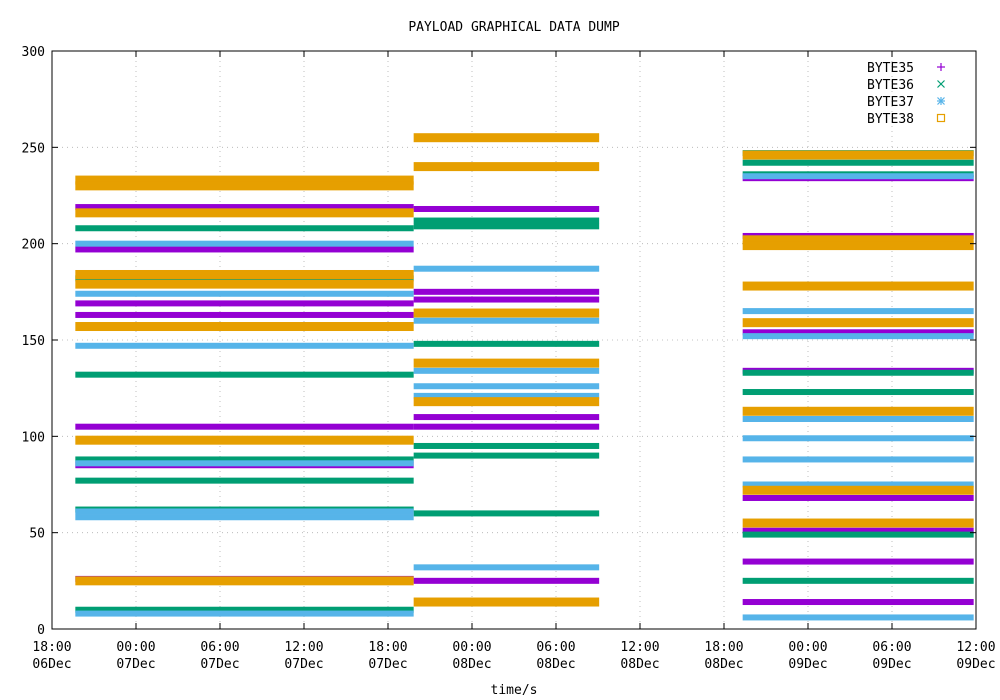 The image size is (1000, 700). What do you see at coordinates (941, 67) in the screenshot?
I see `legend-marker-byte35` at bounding box center [941, 67].